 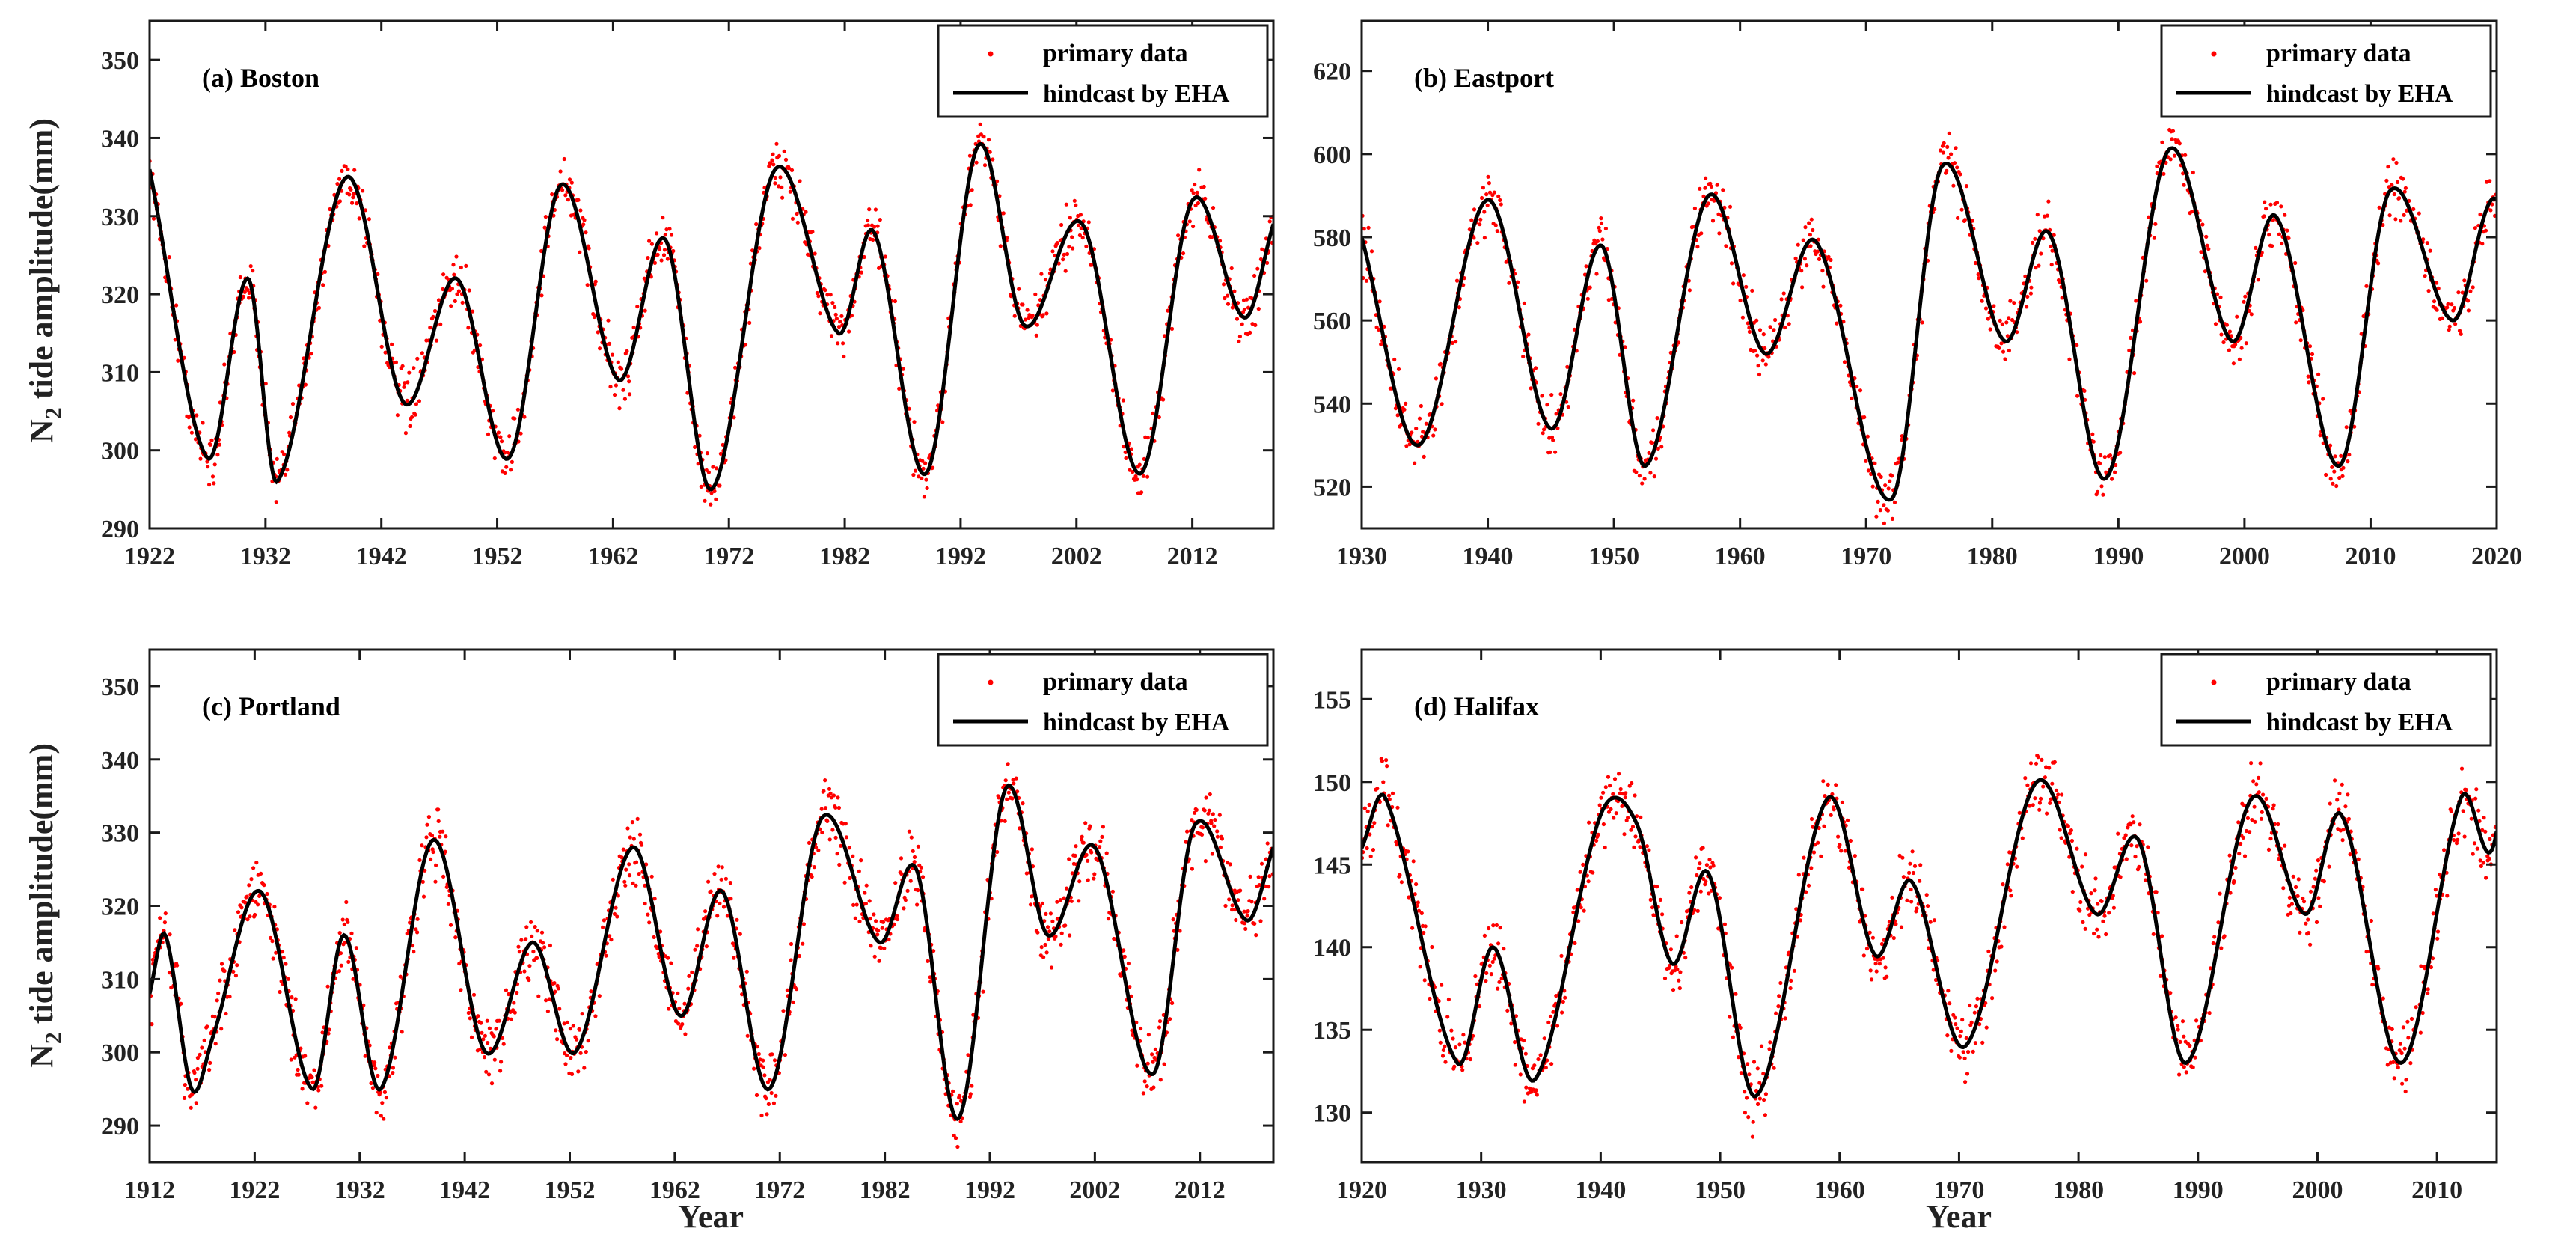 I want to click on panel-title: (b) Eastport, so click(x=1484, y=78).